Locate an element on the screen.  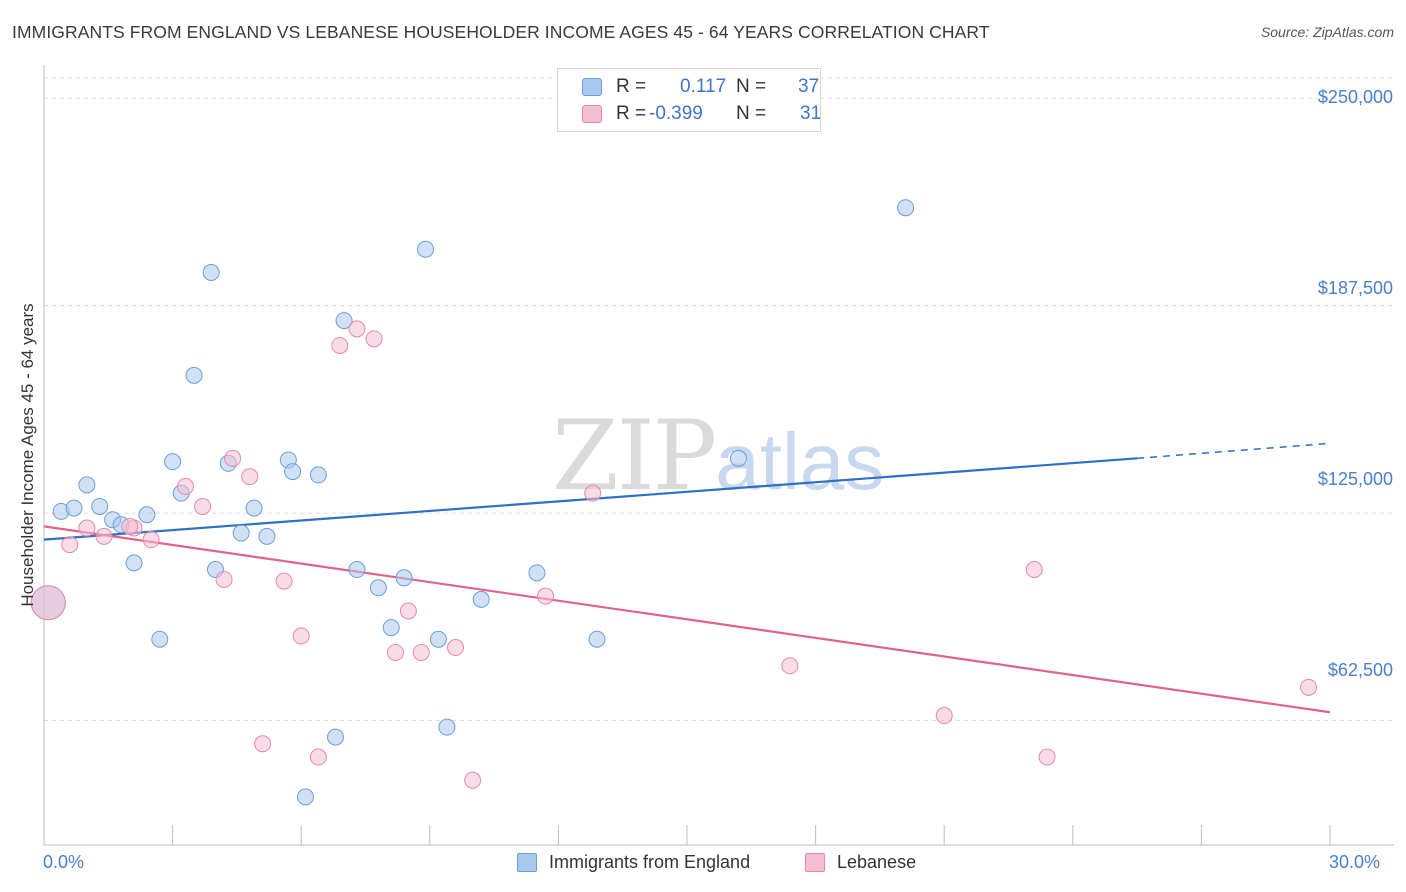
legend: R = 0.117 N = 37 R = -0.399 N = 31 is located at coordinates (689, 100).